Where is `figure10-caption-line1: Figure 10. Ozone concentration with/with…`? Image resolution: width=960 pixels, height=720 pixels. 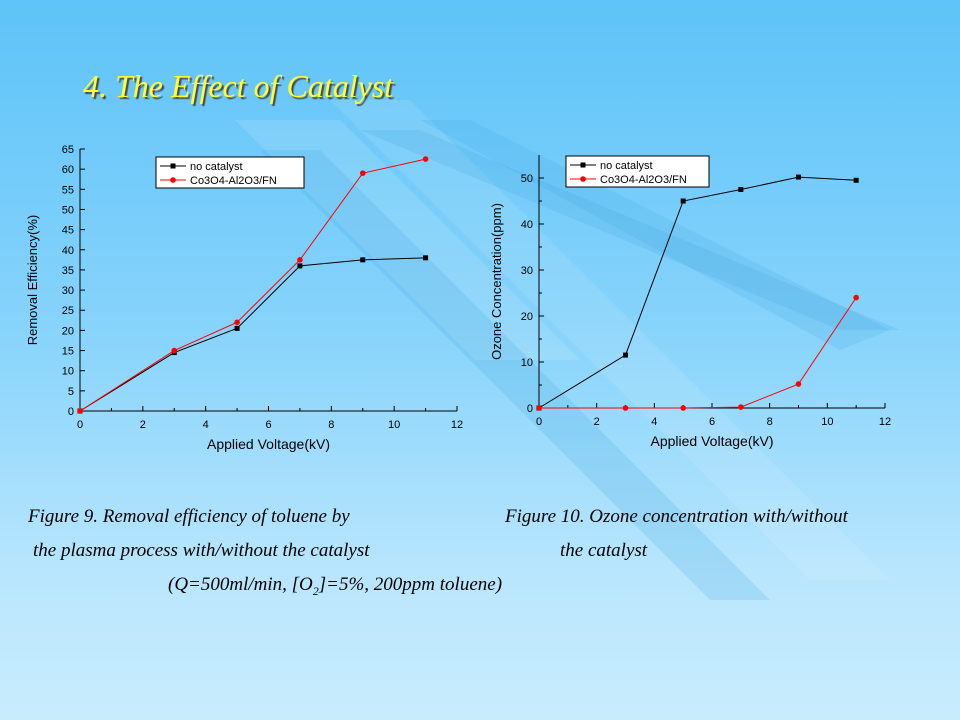 figure10-caption-line1: Figure 10. Ozone concentration with/with… is located at coordinates (676, 516).